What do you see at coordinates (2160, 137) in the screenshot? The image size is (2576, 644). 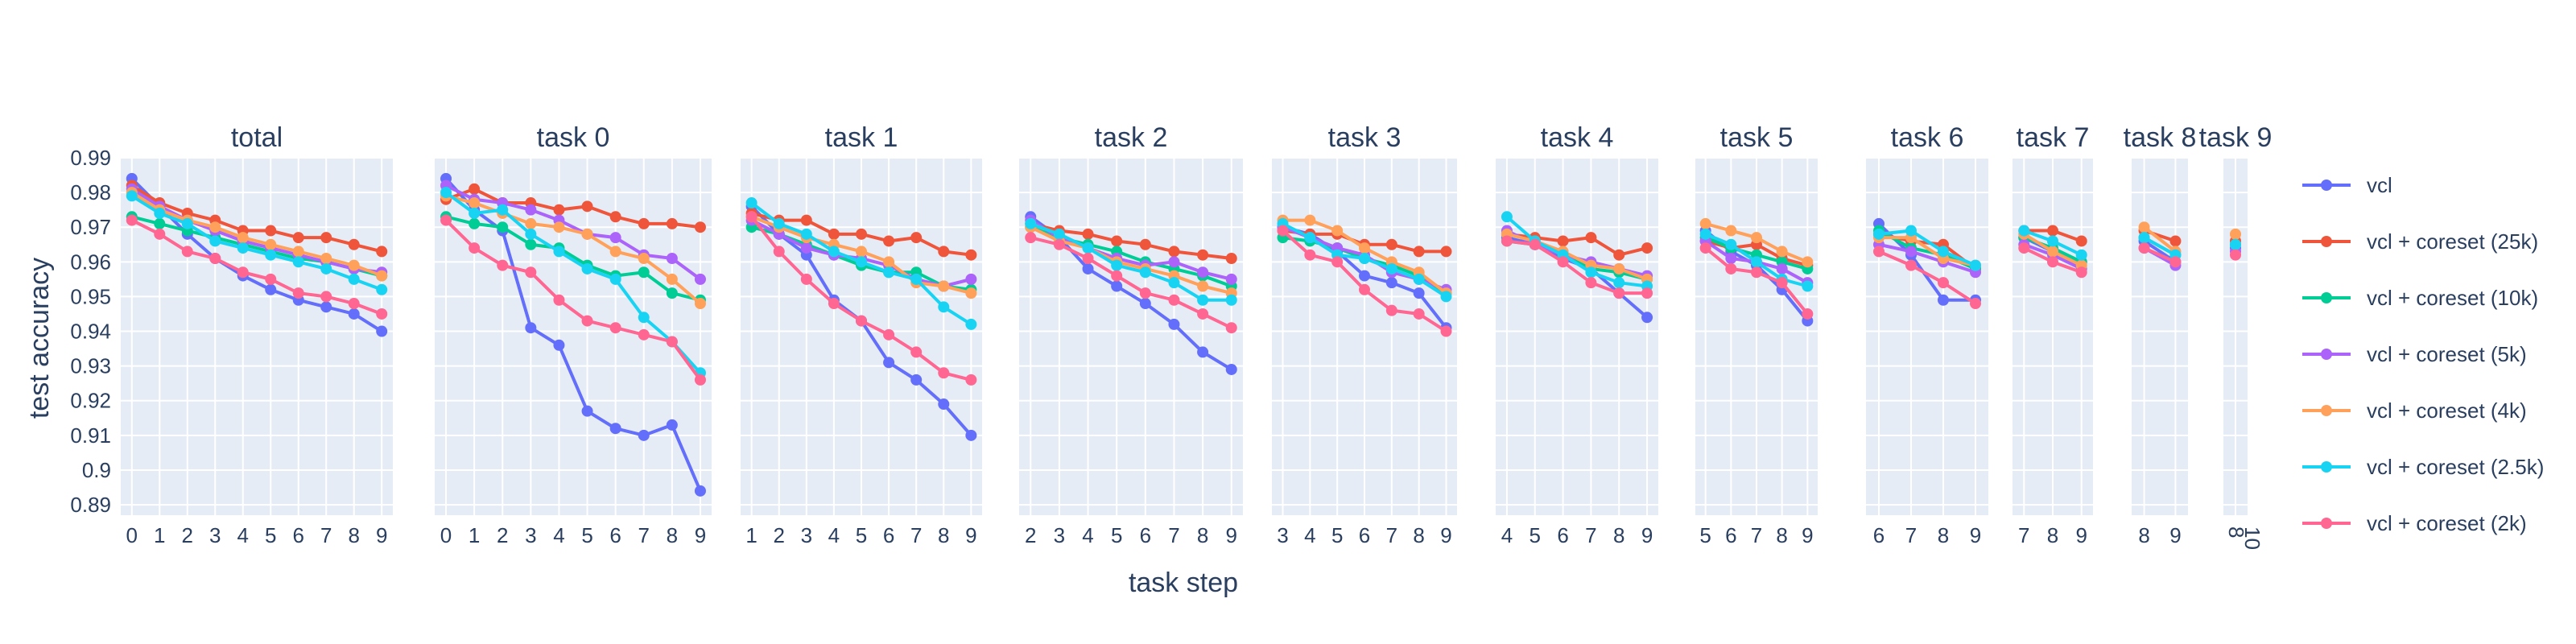 I see `panel-title: task 8` at bounding box center [2160, 137].